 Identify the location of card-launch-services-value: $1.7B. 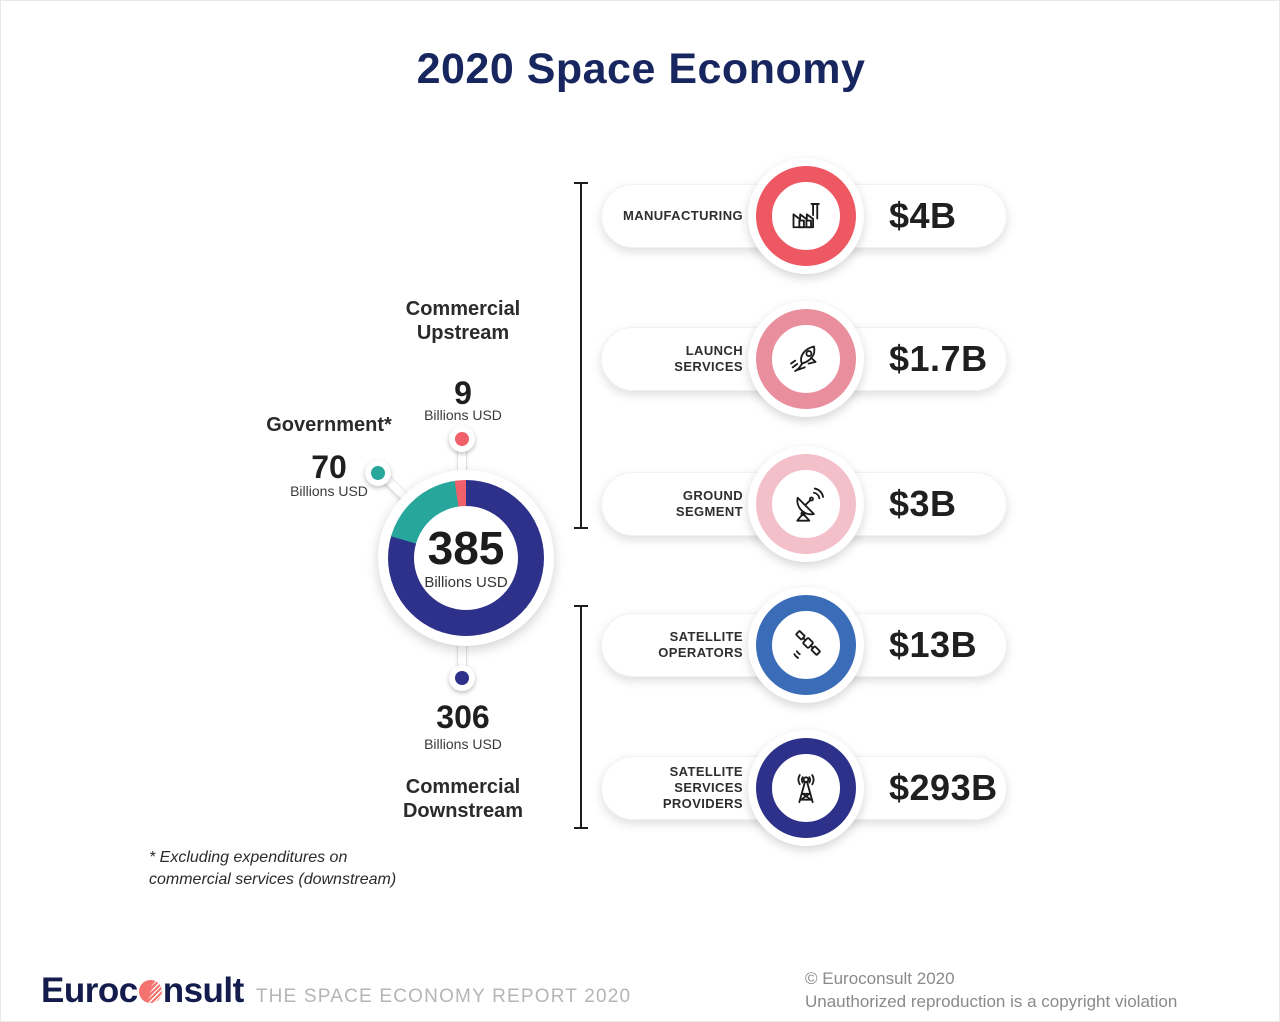
(938, 358).